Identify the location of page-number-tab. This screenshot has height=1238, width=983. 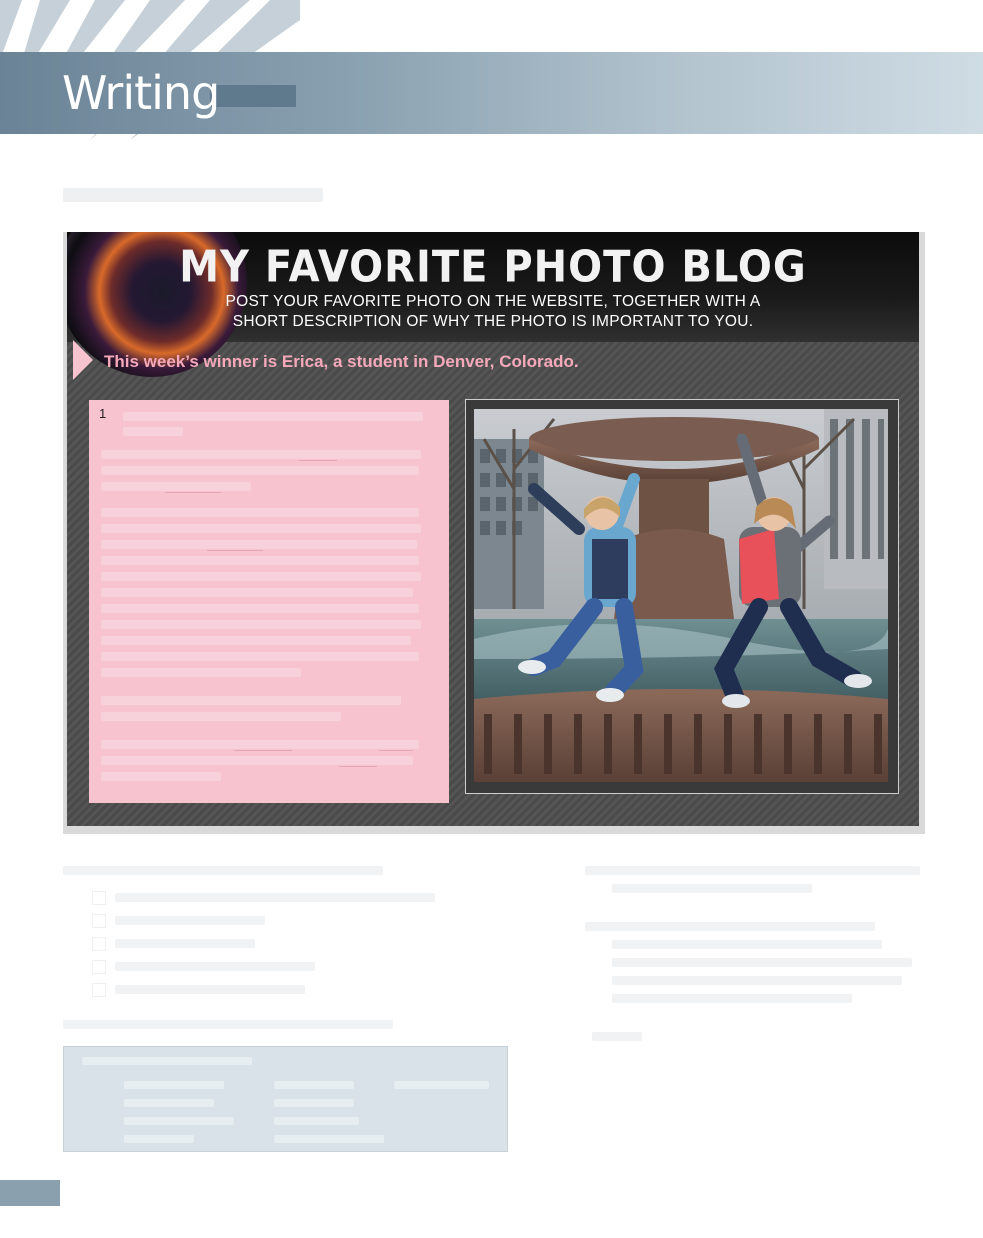
(30, 1193).